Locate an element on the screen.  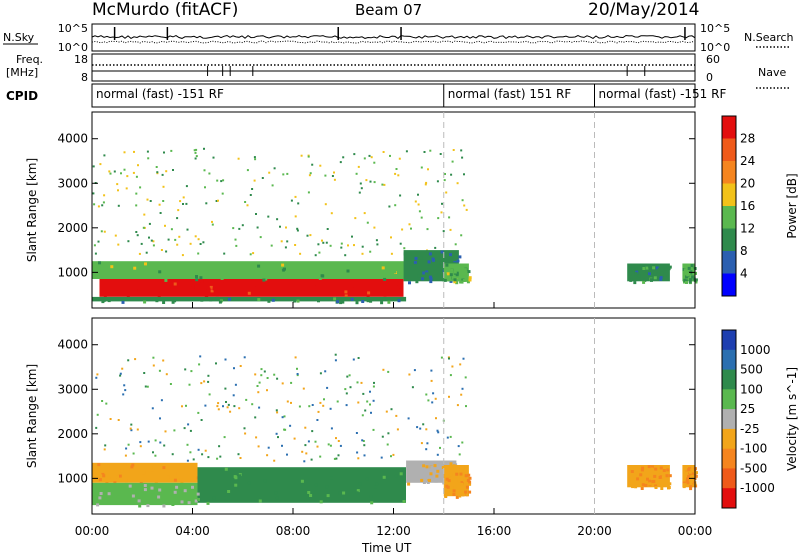
colorbar-tick-label: -25 is located at coordinates (750, 429).